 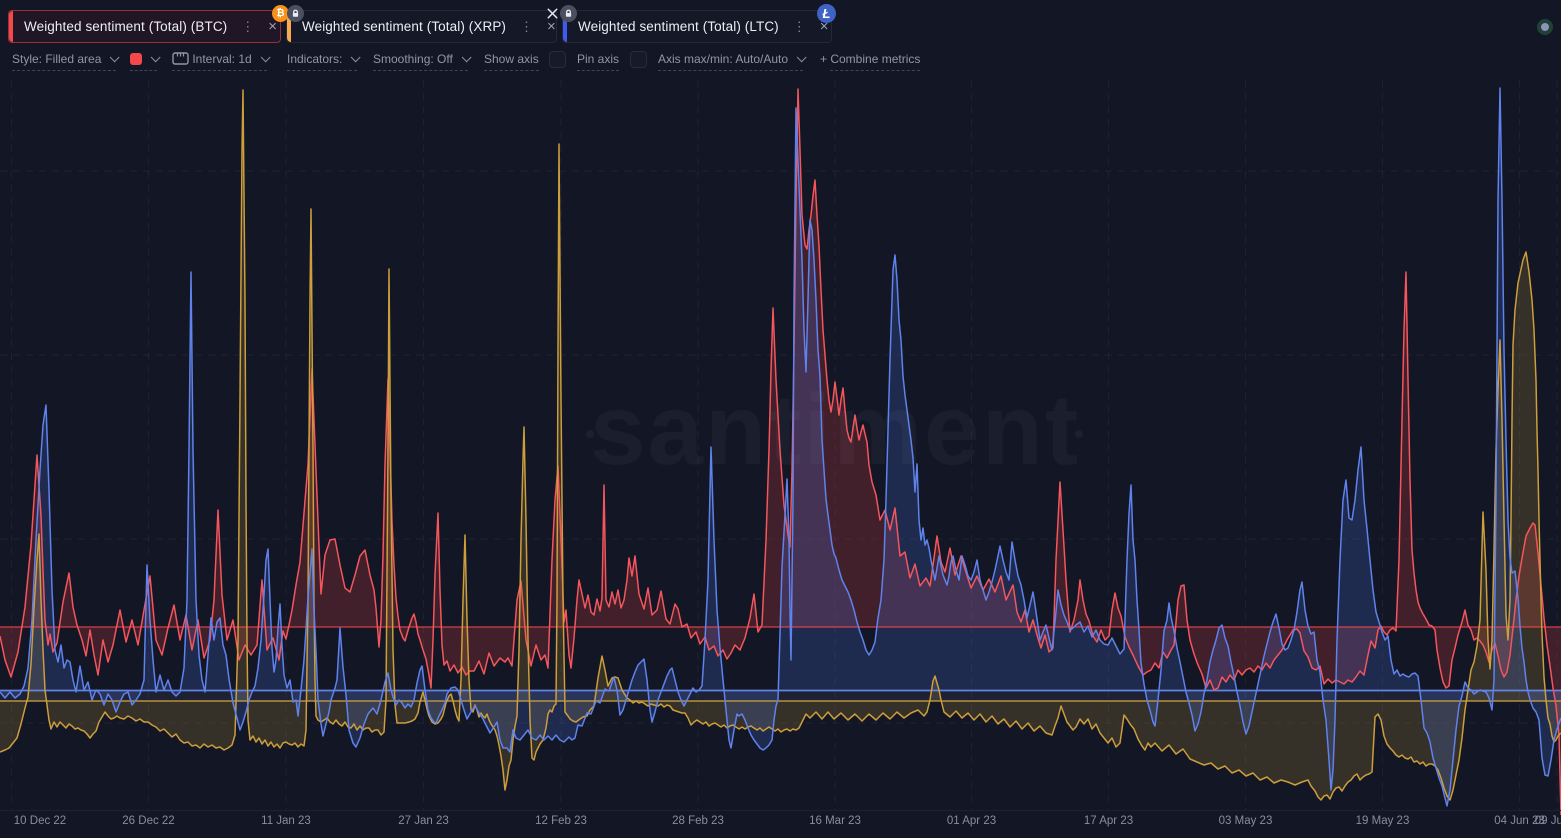 I want to click on svg-text: 10 Dec 22, so click(x=40, y=821).